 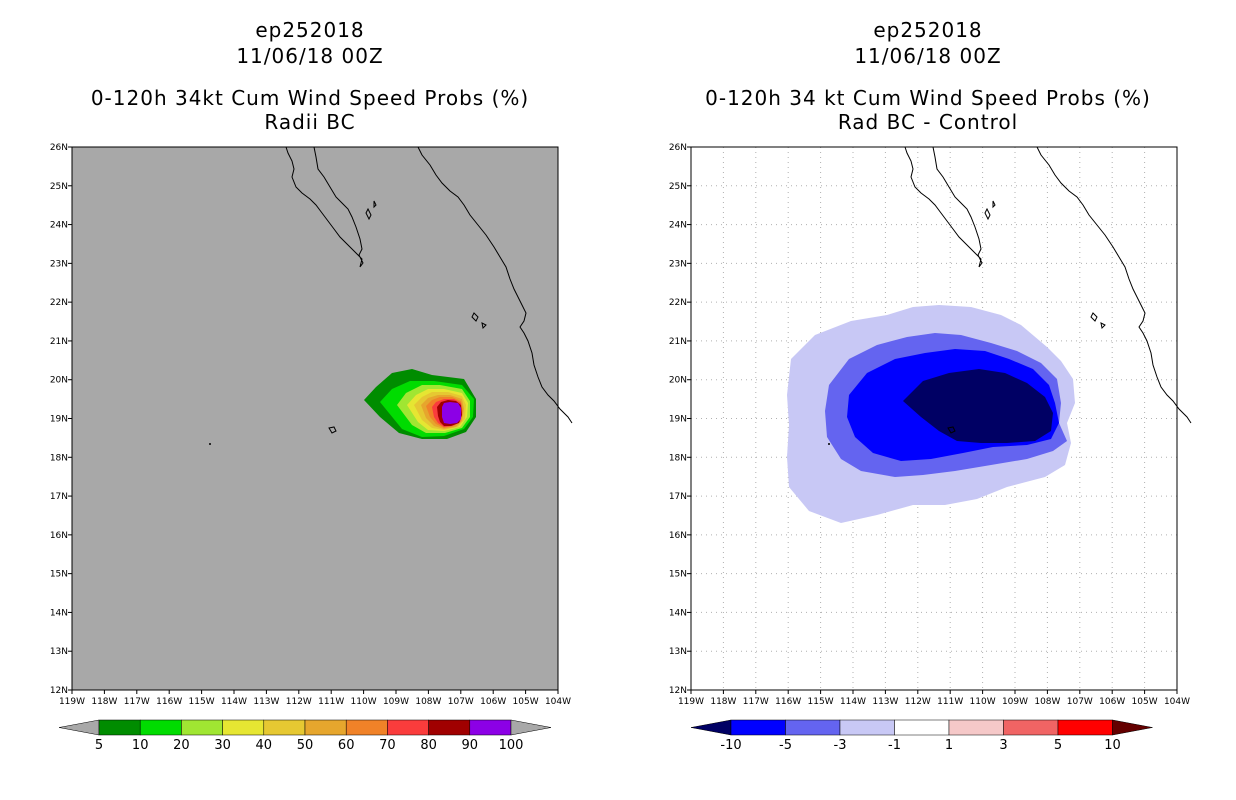 What do you see at coordinates (931, 414) in the screenshot?
I see `right-difference-contours` at bounding box center [931, 414].